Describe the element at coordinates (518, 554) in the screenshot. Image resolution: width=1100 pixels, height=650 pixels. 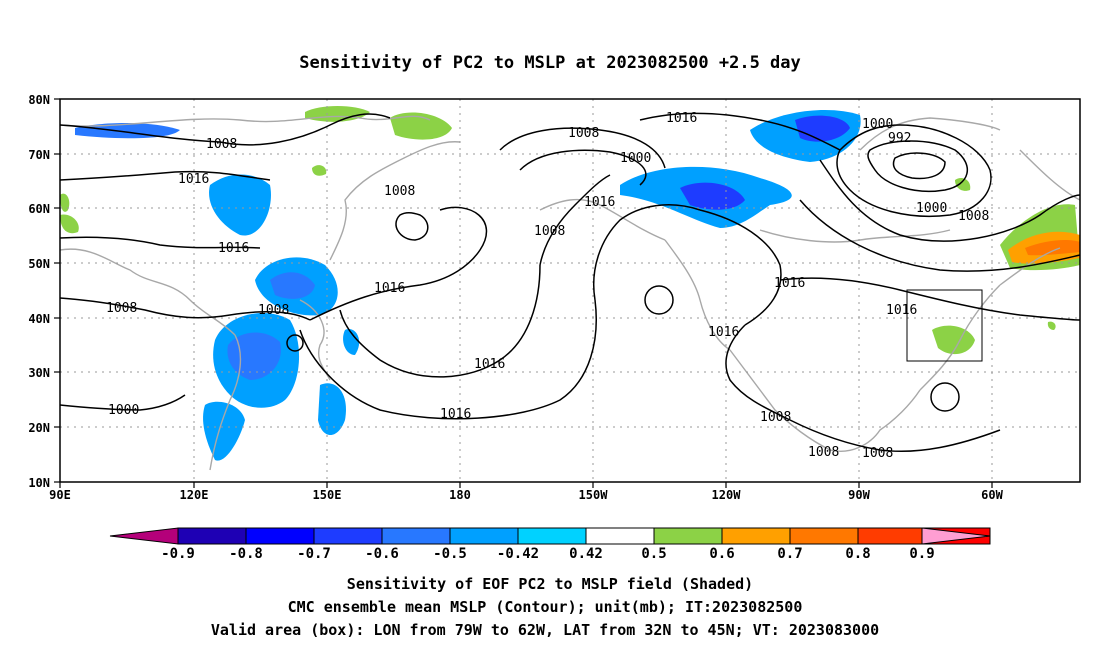
I see `colorbar-label: -0.42` at that location.